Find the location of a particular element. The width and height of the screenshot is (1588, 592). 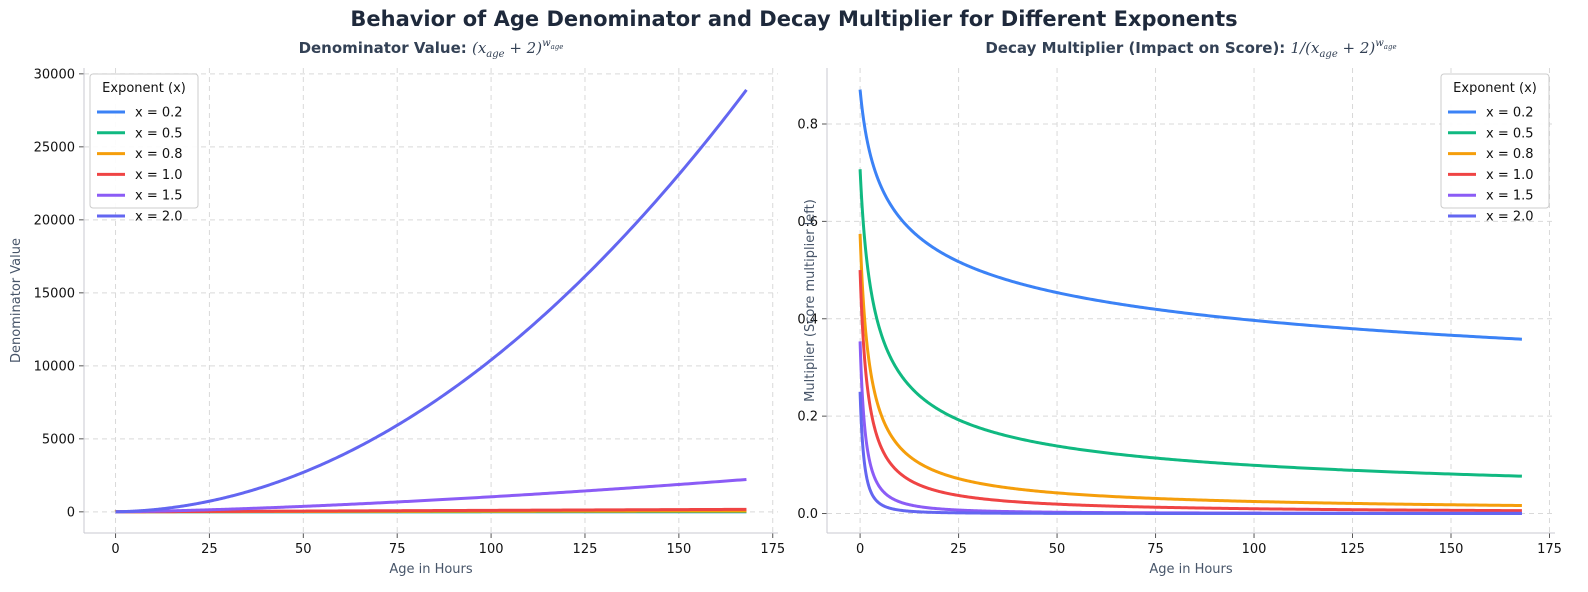

panel-title-text: Decay Multiplier (Impact on Score): is located at coordinates (1137, 48).